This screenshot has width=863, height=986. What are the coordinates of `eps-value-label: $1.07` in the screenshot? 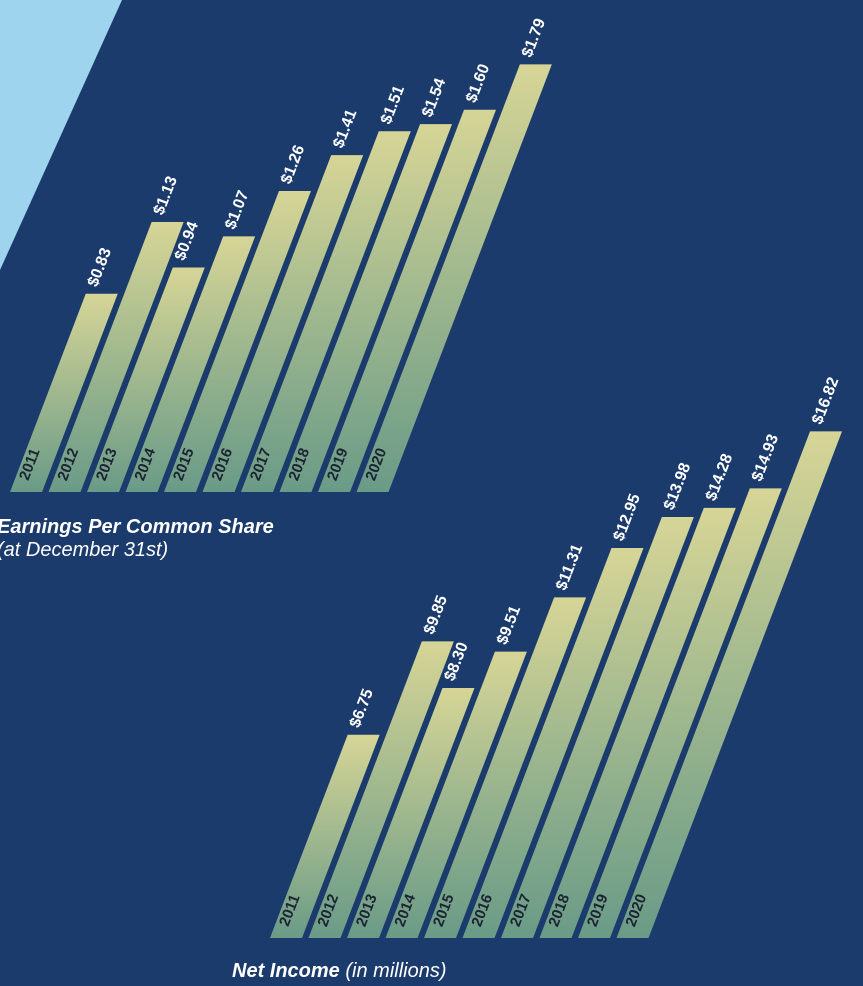 It's located at (237, 210).